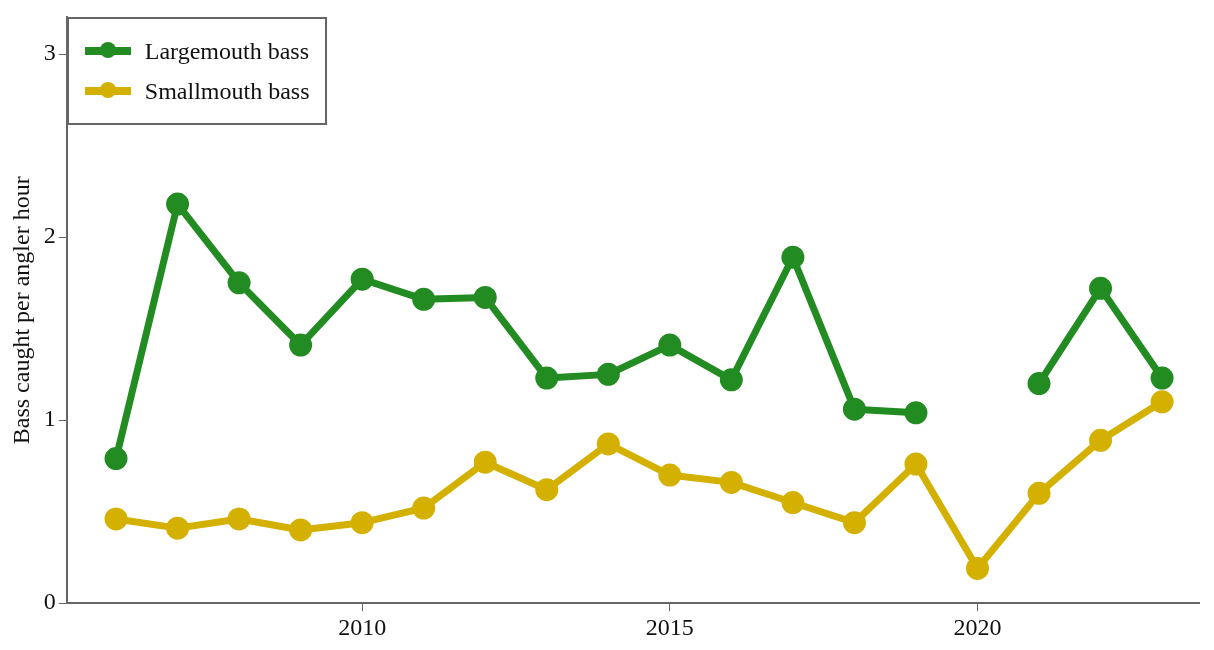  What do you see at coordinates (362, 626) in the screenshot?
I see `x-tick-label: 2010` at bounding box center [362, 626].